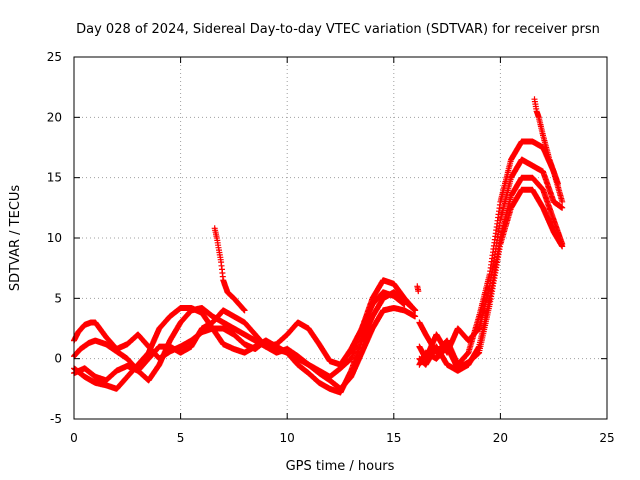 The height and width of the screenshot is (480, 640). Describe the element at coordinates (229, 269) in the screenshot. I see `series-spike-7h` at that location.